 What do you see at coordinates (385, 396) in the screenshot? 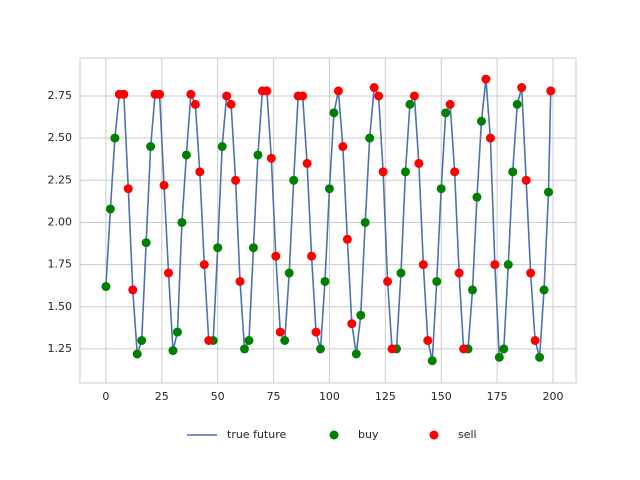
I see `x-tick-label: 125` at bounding box center [385, 396].